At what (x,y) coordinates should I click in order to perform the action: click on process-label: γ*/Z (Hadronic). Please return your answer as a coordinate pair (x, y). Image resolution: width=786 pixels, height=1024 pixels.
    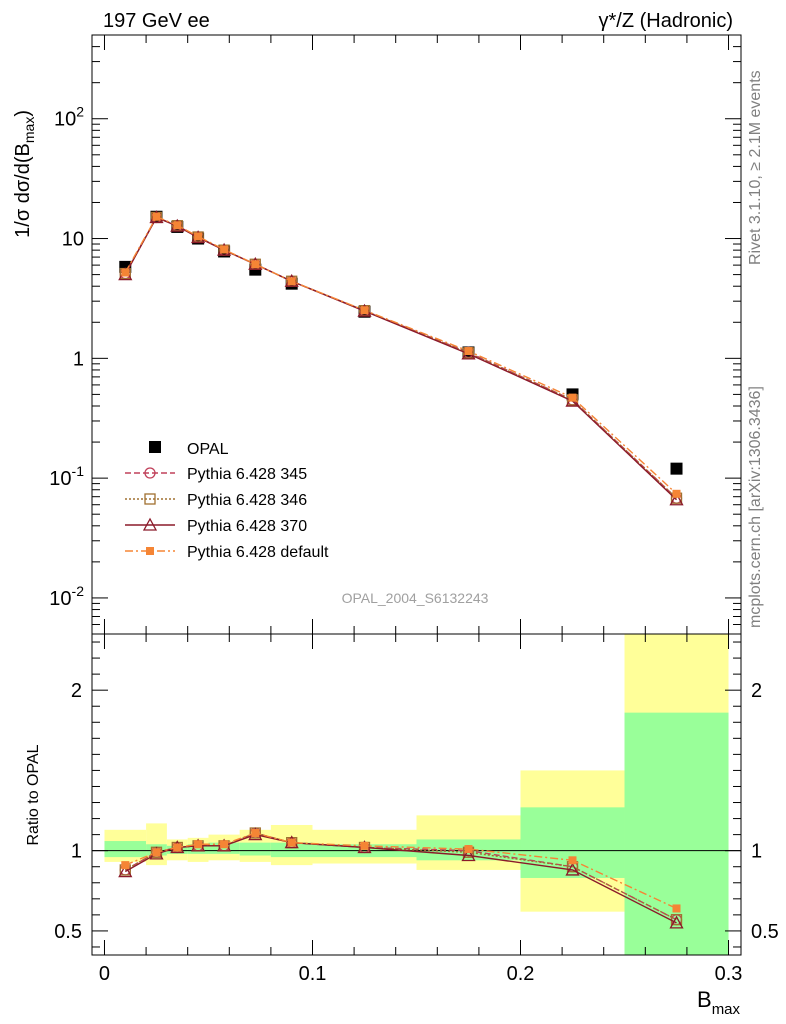
    Looking at the image, I should click on (666, 21).